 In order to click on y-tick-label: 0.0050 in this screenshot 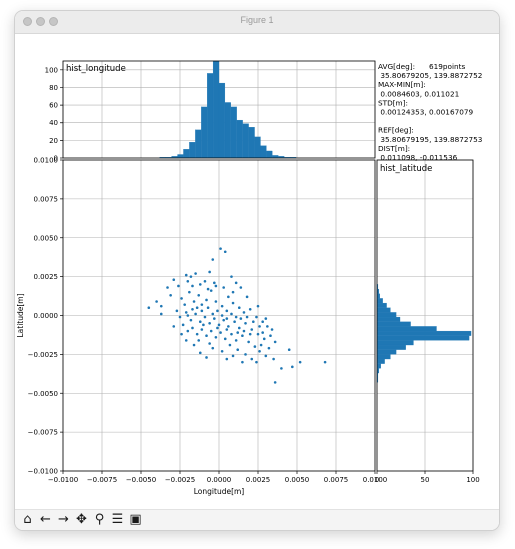, I will do `click(46, 238)`.